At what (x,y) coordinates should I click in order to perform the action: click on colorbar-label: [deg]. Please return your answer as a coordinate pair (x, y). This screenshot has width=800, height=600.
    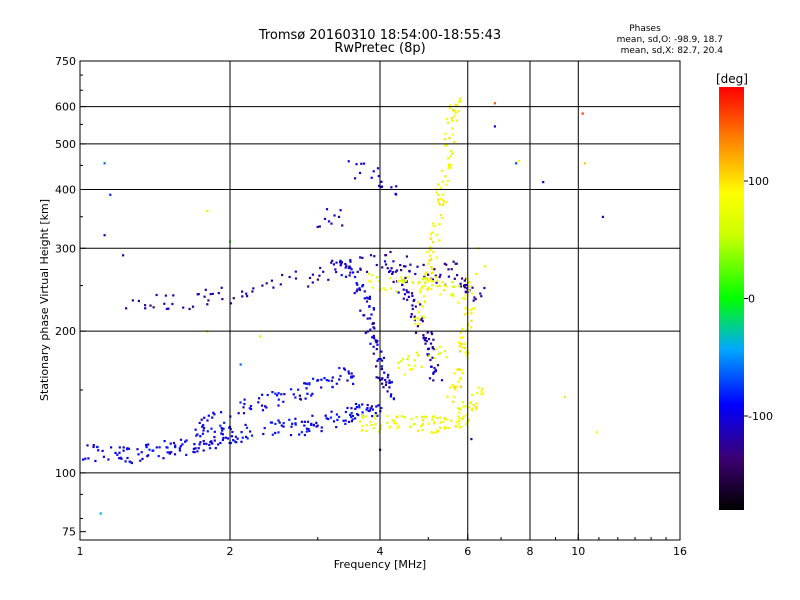
    Looking at the image, I should click on (732, 79).